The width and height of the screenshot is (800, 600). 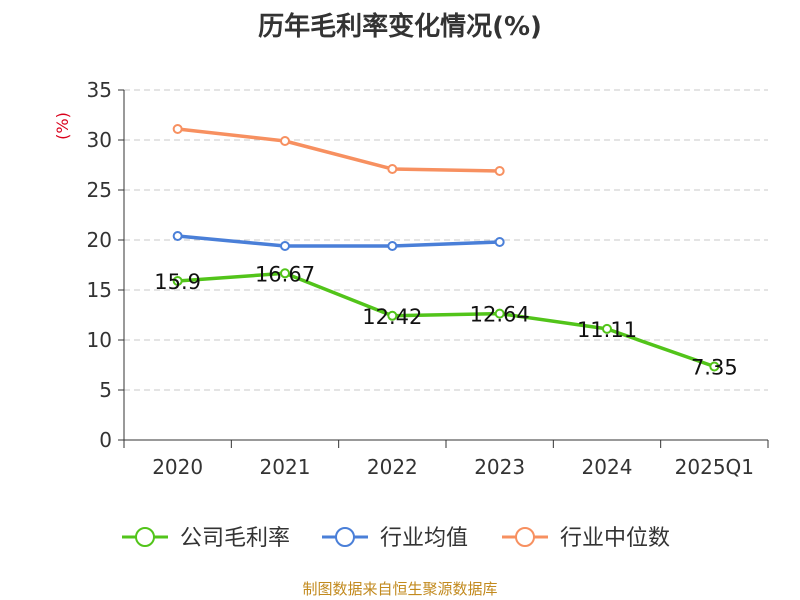 I want to click on data-label: 15.9, so click(x=177, y=282).